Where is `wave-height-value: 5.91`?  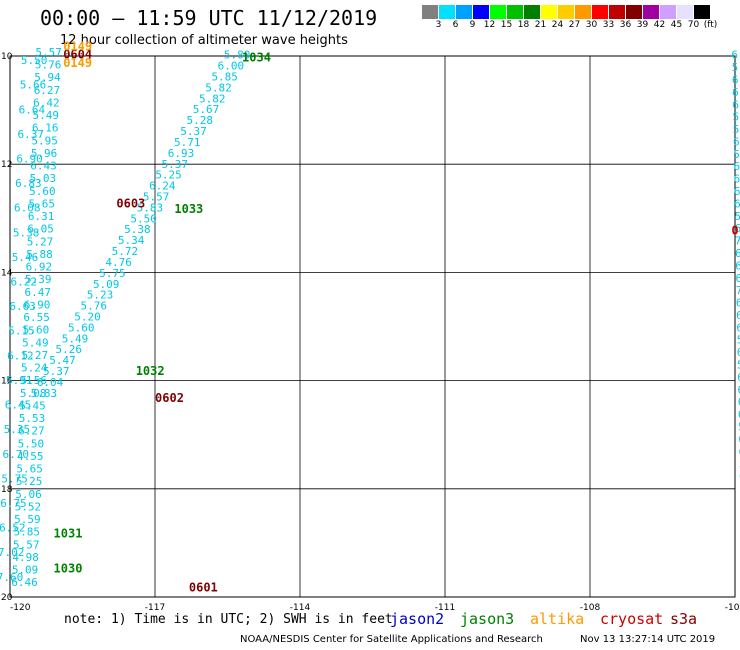 wave-height-value: 5.91 is located at coordinates (19, 380).